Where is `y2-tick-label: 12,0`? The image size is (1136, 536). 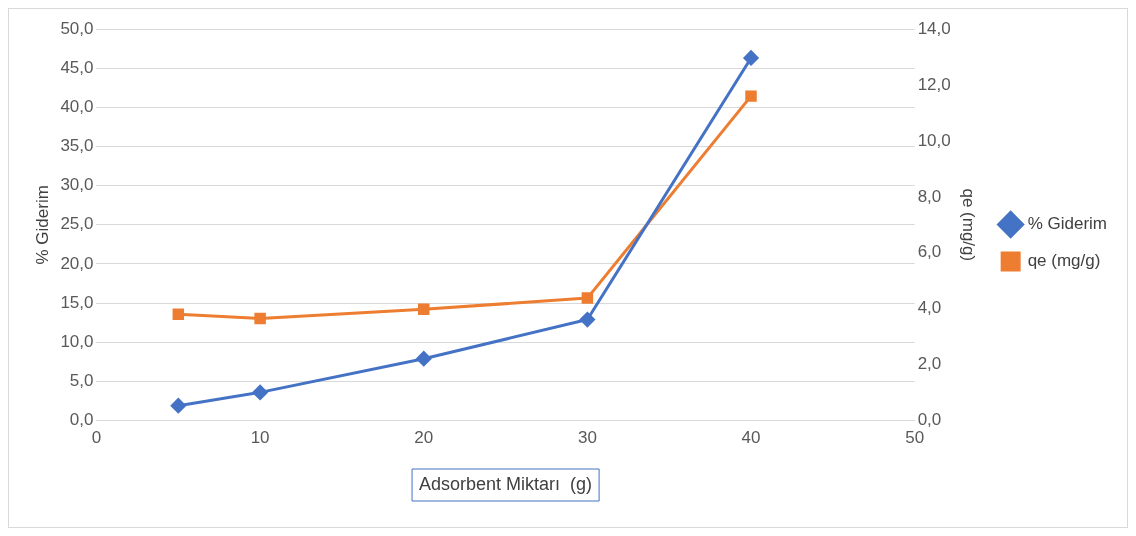 y2-tick-label: 12,0 is located at coordinates (934, 84).